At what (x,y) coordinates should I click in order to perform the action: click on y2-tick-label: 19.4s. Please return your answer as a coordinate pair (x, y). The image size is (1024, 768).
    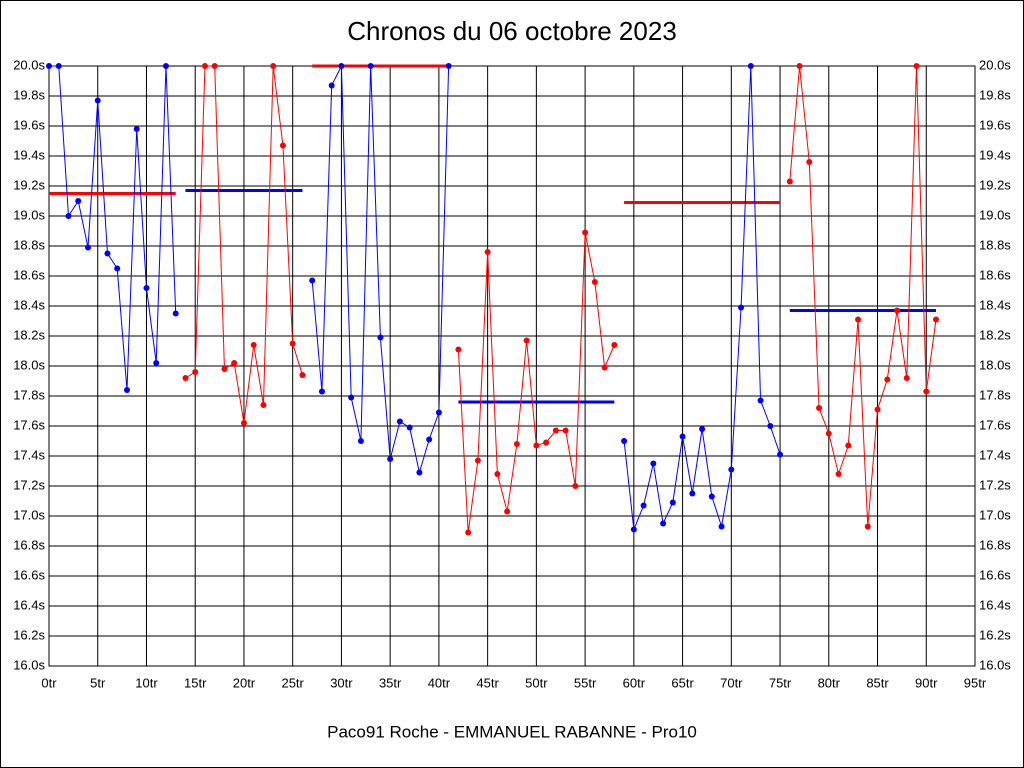
    Looking at the image, I should click on (995, 154).